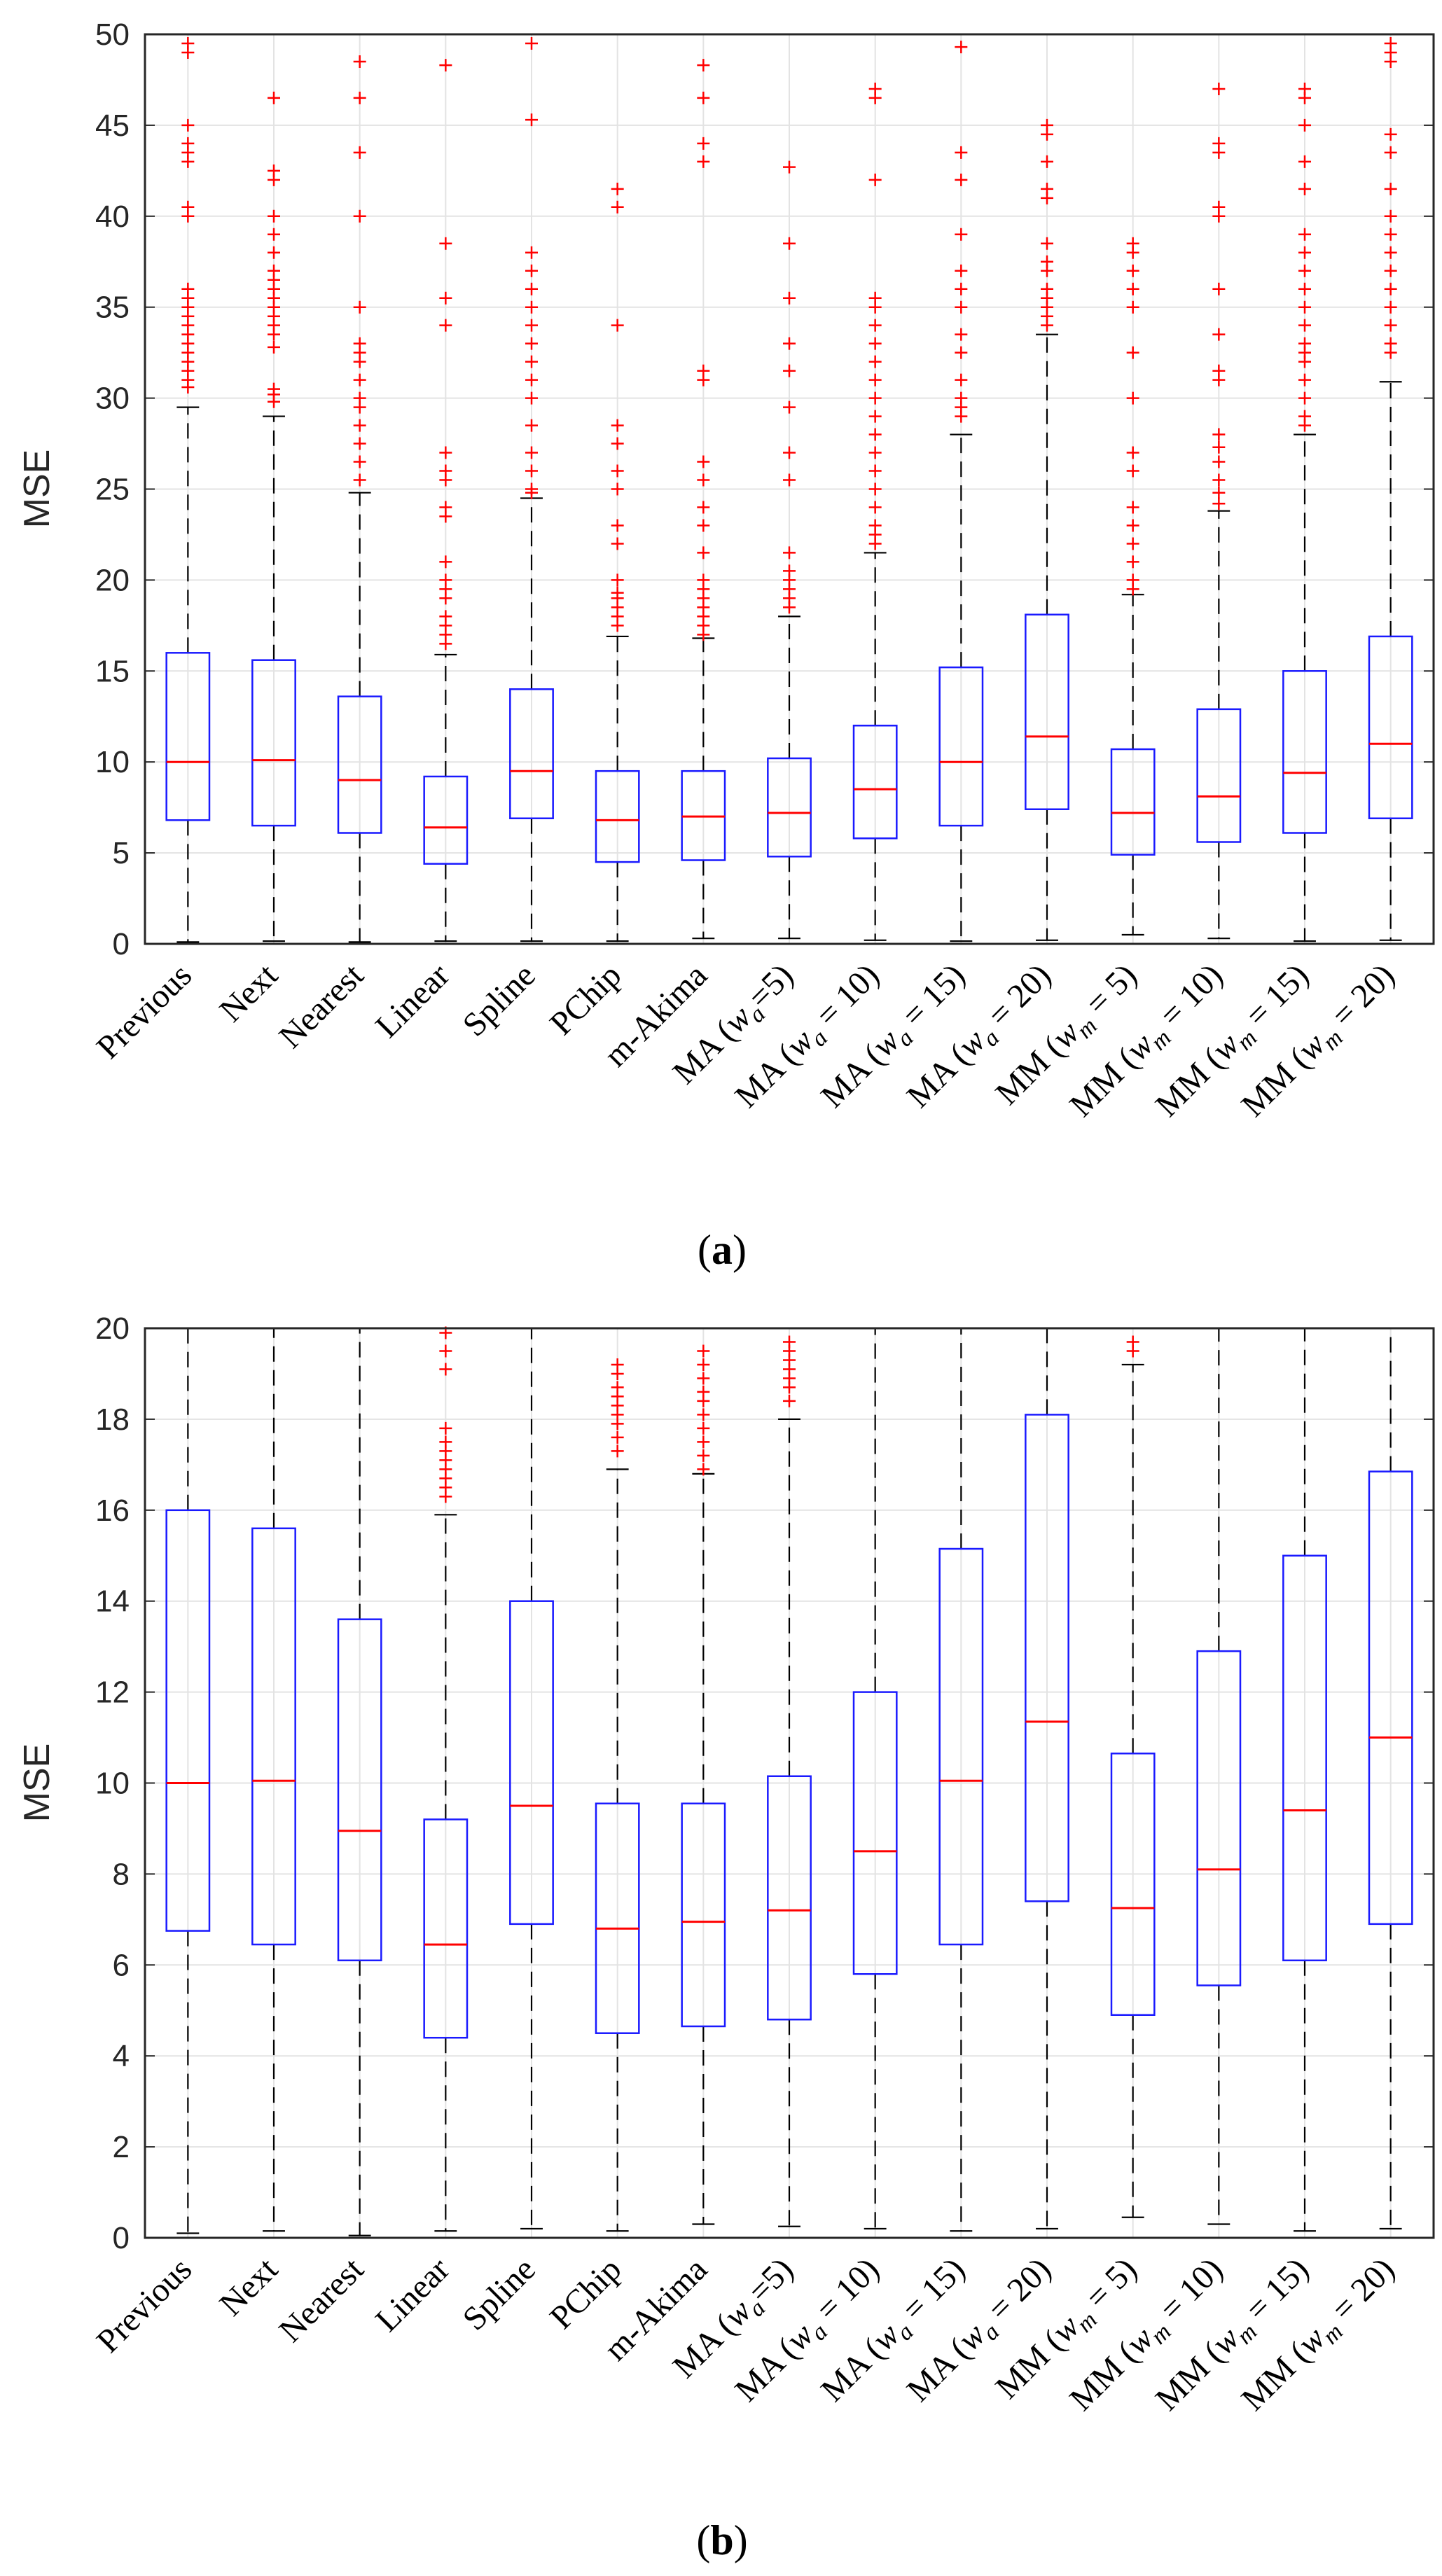 This screenshot has height=2576, width=1442. What do you see at coordinates (188, 1781) in the screenshot?
I see `box-Previous` at bounding box center [188, 1781].